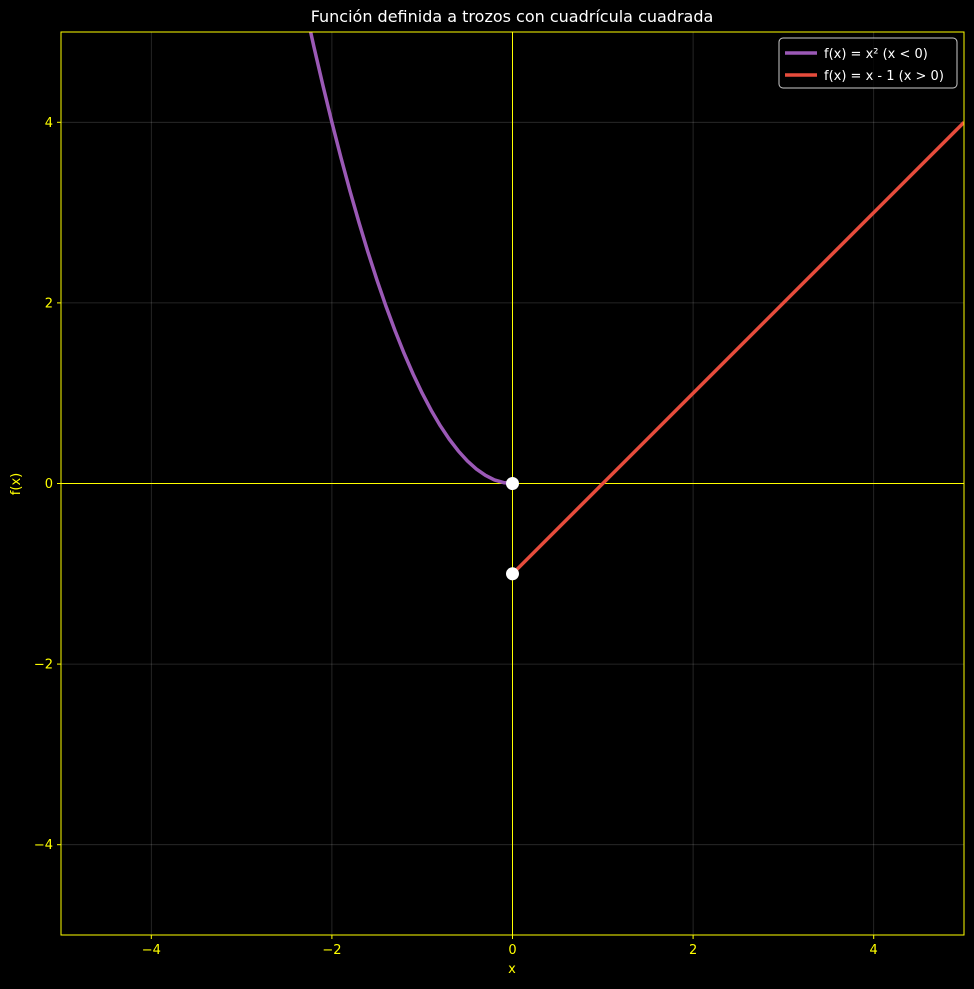 The height and width of the screenshot is (989, 974). I want to click on x-axis-label: x, so click(512, 969).